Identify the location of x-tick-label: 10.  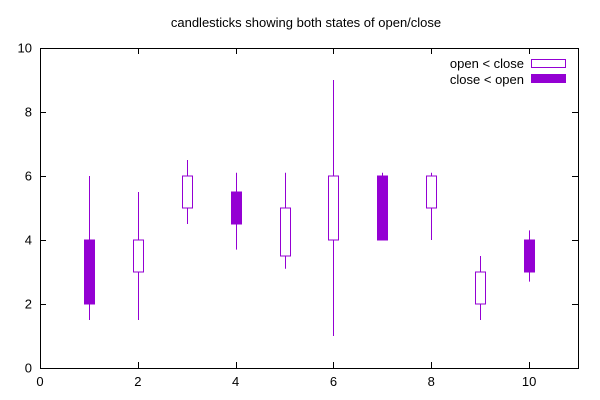
(529, 381).